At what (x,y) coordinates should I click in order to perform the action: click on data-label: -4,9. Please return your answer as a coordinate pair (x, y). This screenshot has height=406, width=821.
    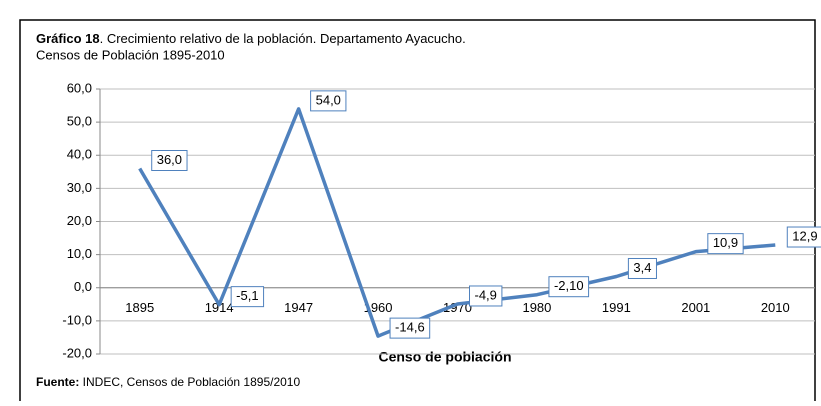
    Looking at the image, I should click on (486, 294).